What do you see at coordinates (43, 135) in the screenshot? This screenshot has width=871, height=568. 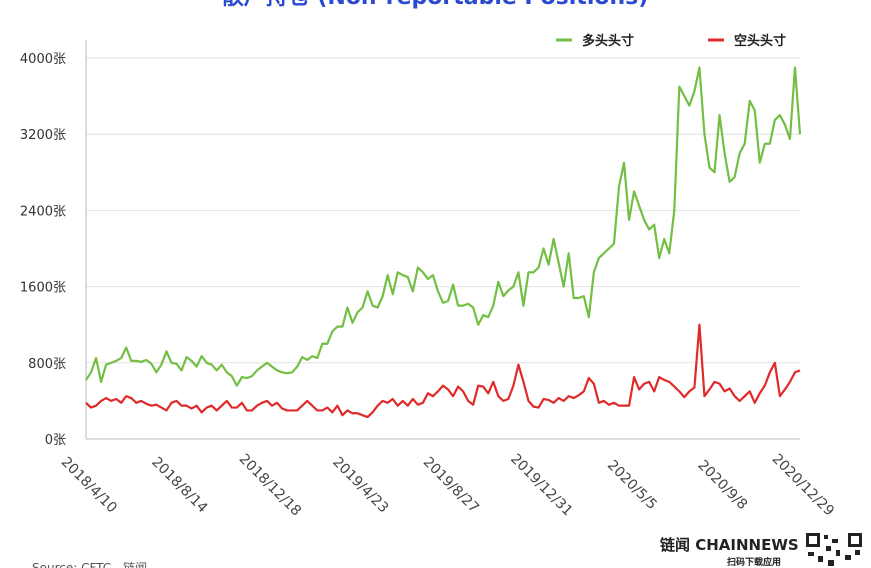 I see `y-tick-label: 3200张` at bounding box center [43, 135].